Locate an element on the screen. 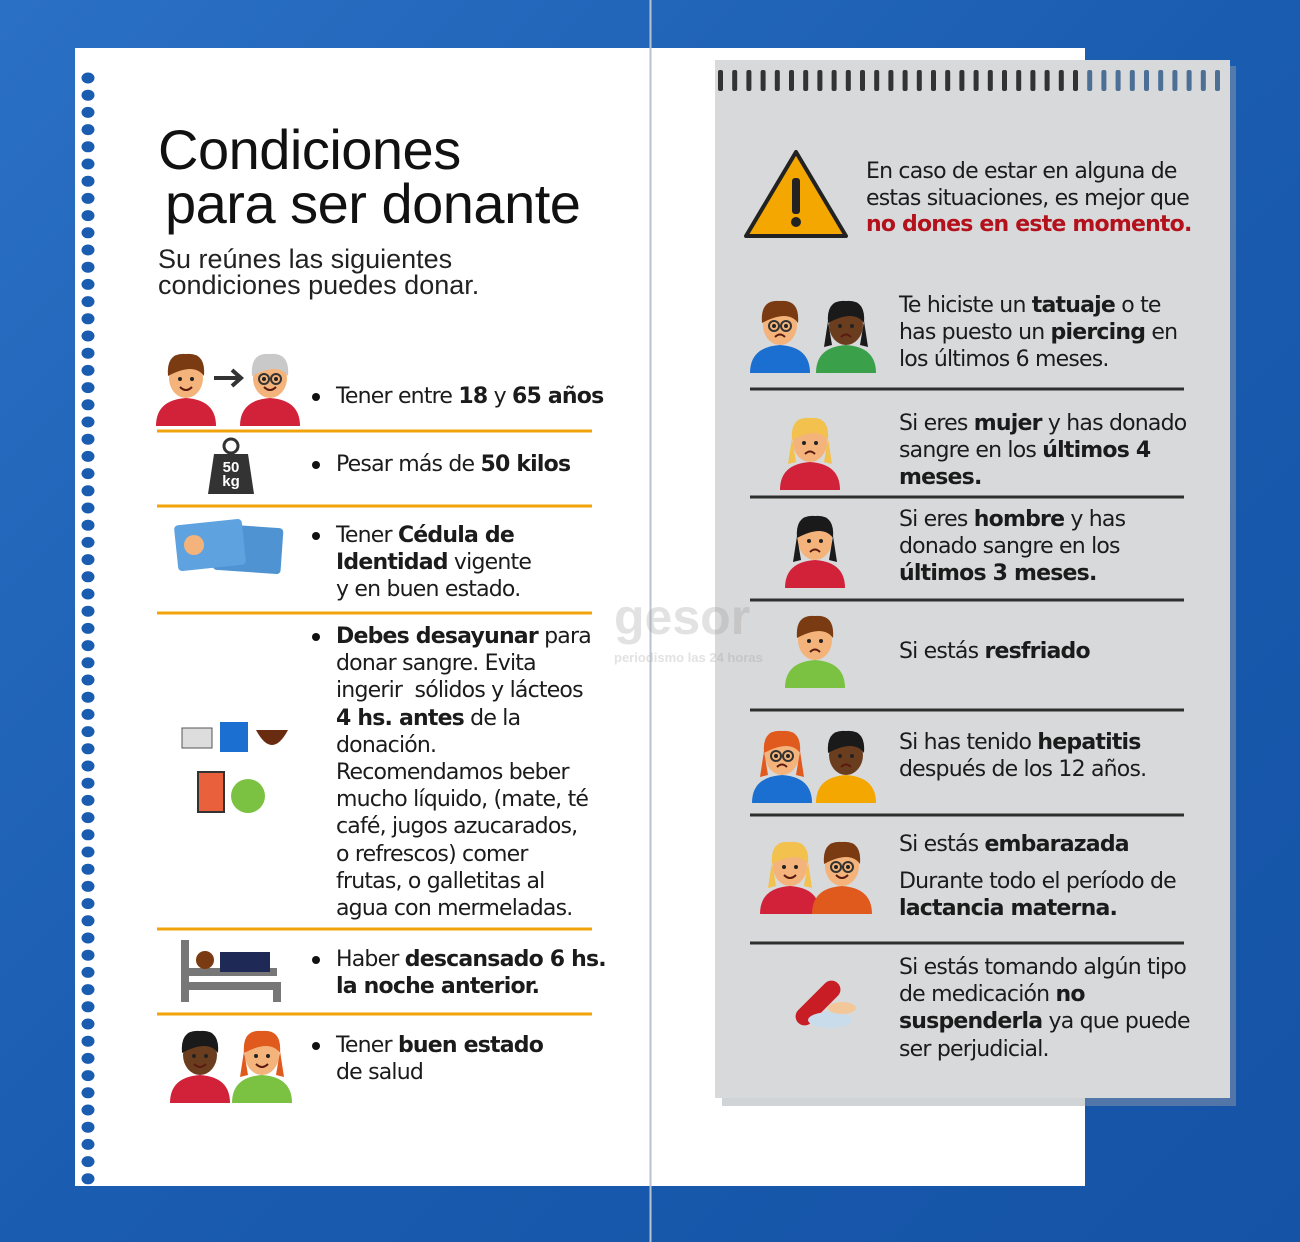 This screenshot has width=1300, height=1242. text-line: has puesto un piercing en is located at coordinates (1038, 333).